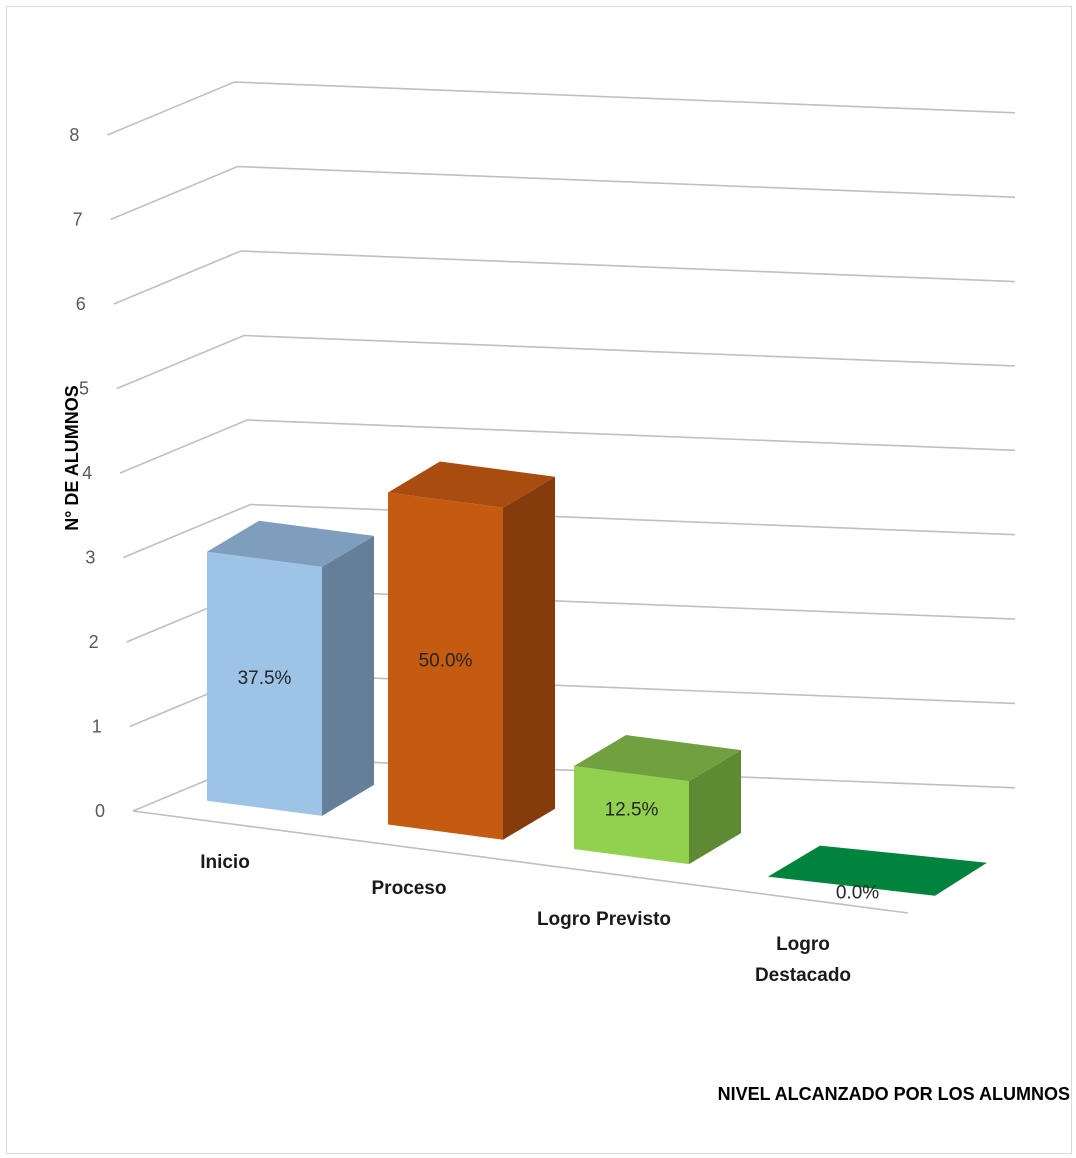  What do you see at coordinates (81, 304) in the screenshot?
I see `y-tick-label: 6` at bounding box center [81, 304].